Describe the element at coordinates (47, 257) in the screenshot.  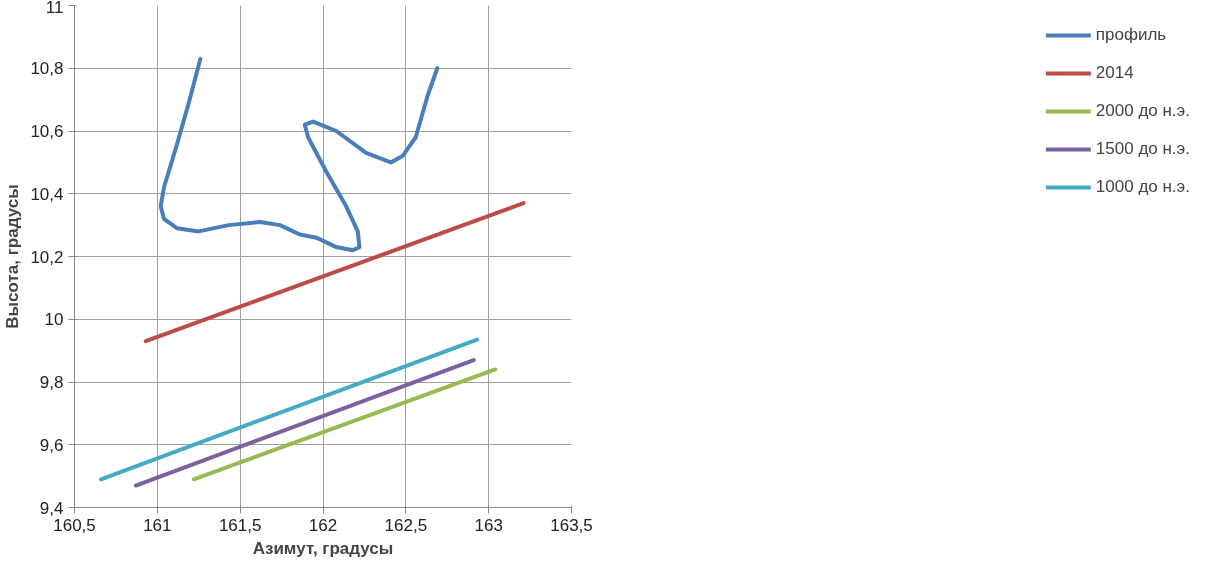
I see `y-tick-label: 10,2` at that location.